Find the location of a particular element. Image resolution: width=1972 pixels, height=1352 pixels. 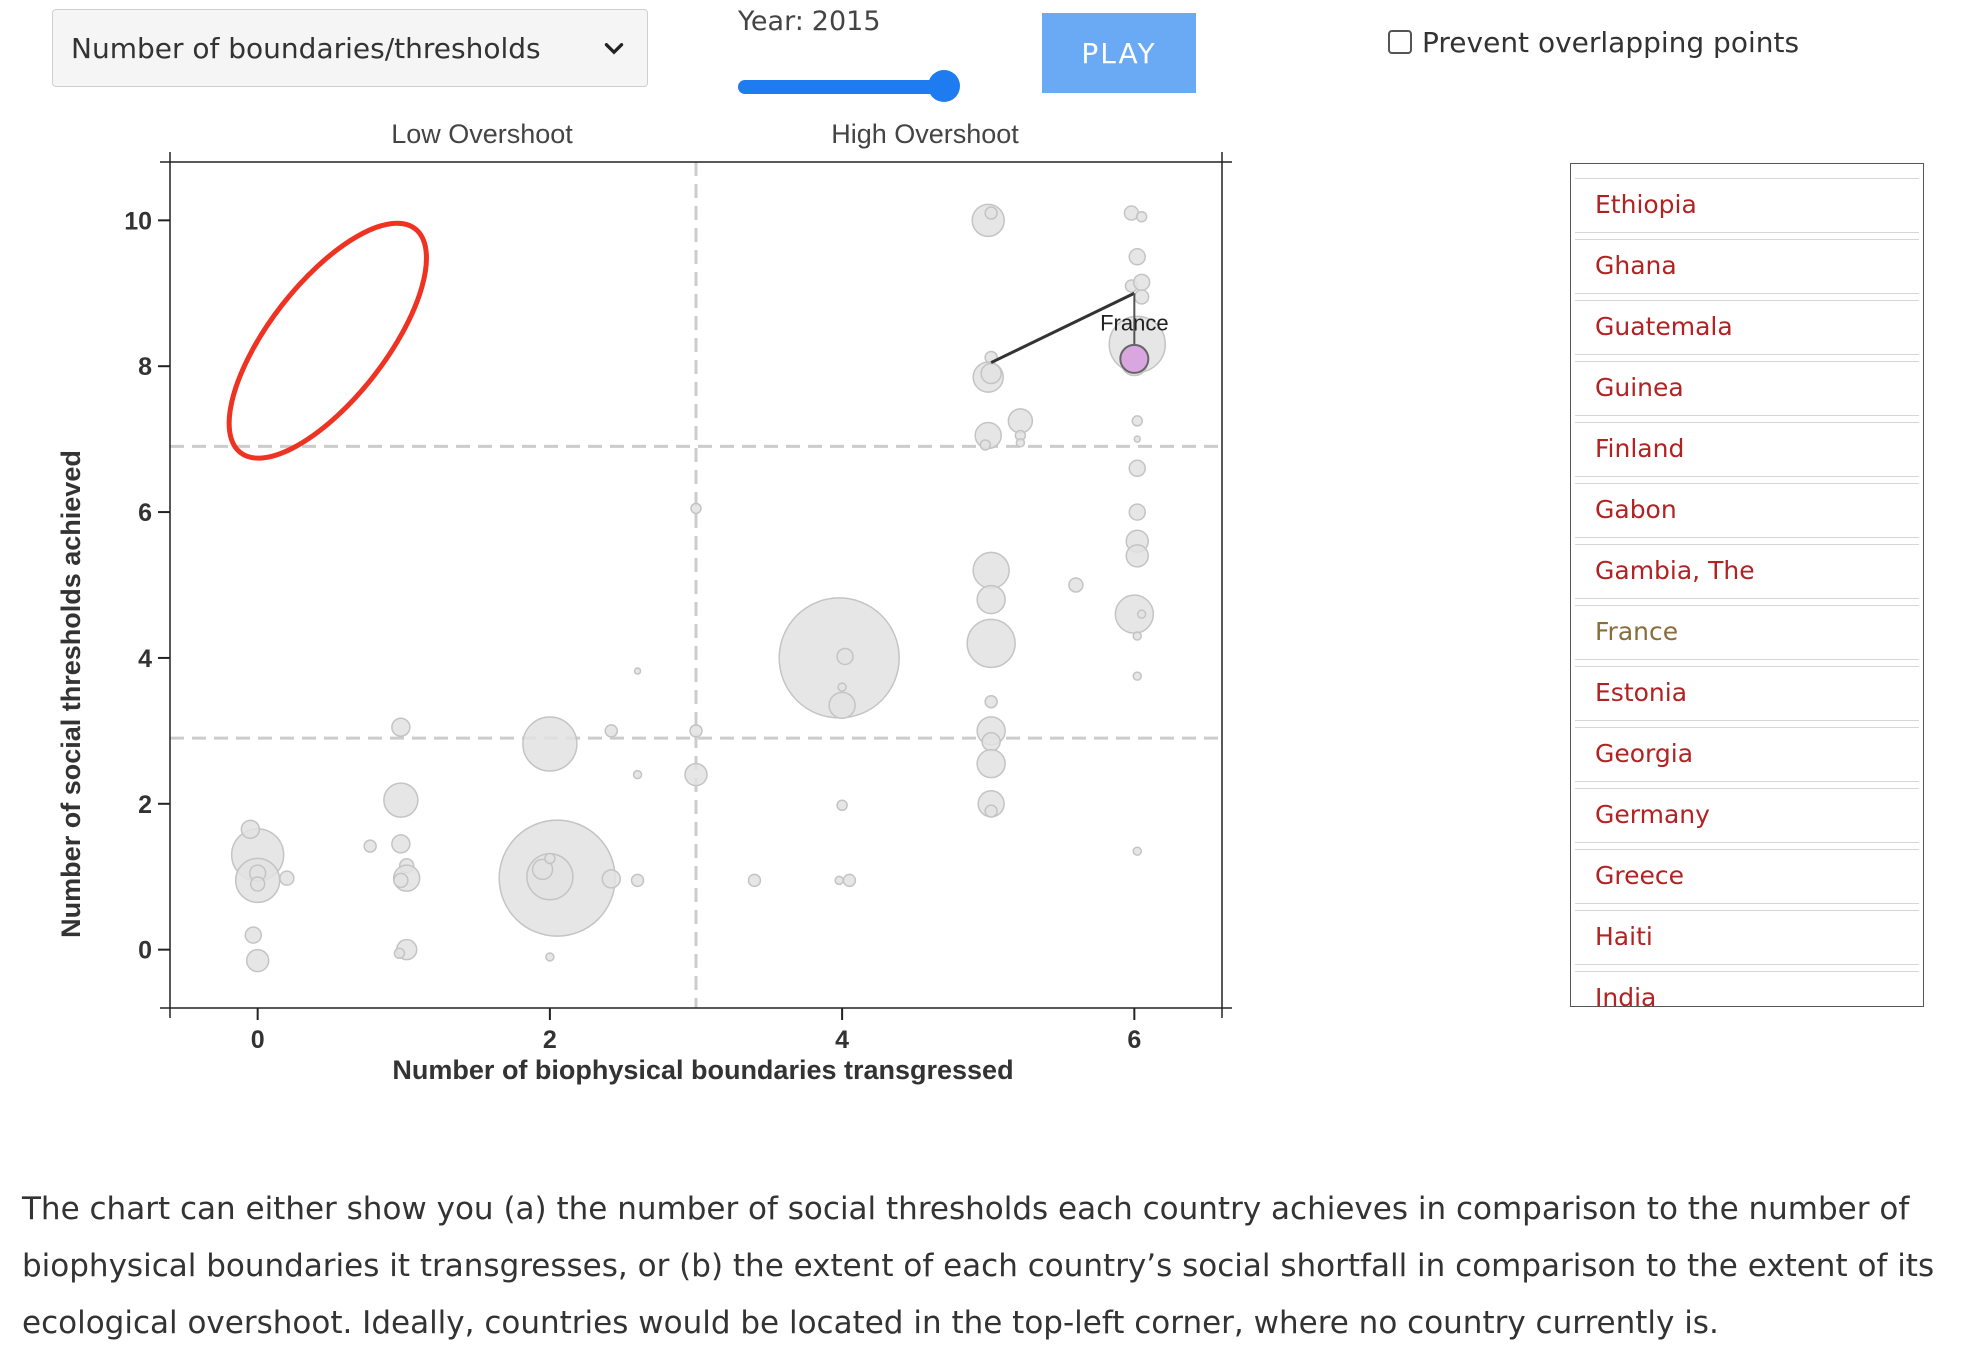

y-tick-label: 4 is located at coordinates (145, 659).